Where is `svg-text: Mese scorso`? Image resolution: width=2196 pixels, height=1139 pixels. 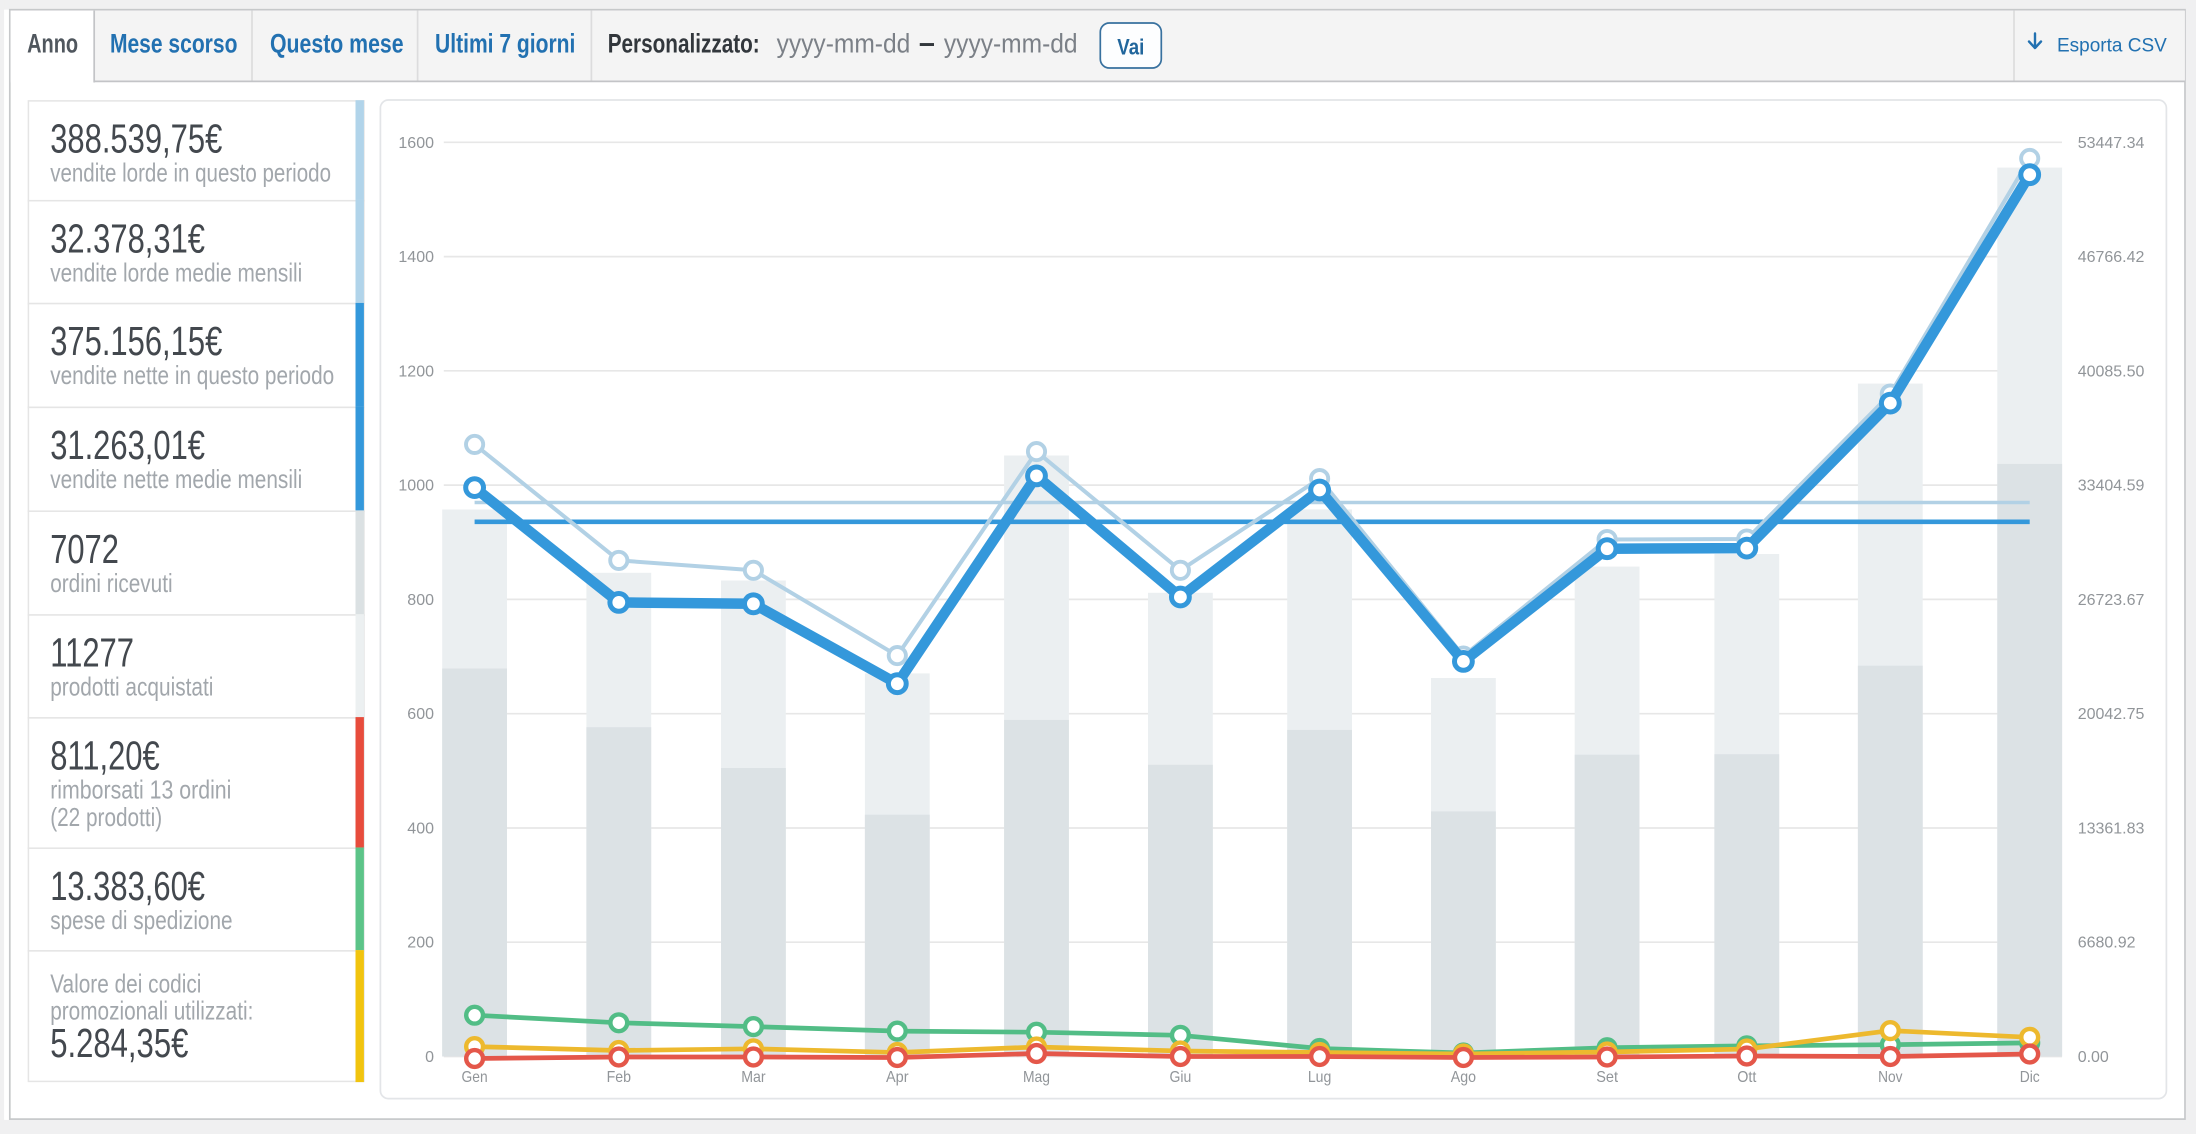
svg-text: Mese scorso is located at coordinates (174, 44).